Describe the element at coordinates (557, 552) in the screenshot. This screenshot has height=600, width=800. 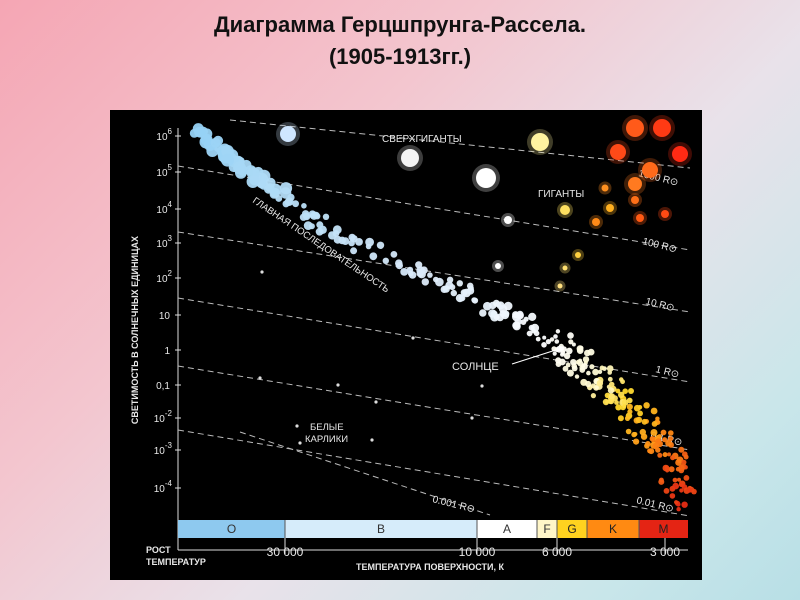
I see `x-tick-label: 6 000` at that location.